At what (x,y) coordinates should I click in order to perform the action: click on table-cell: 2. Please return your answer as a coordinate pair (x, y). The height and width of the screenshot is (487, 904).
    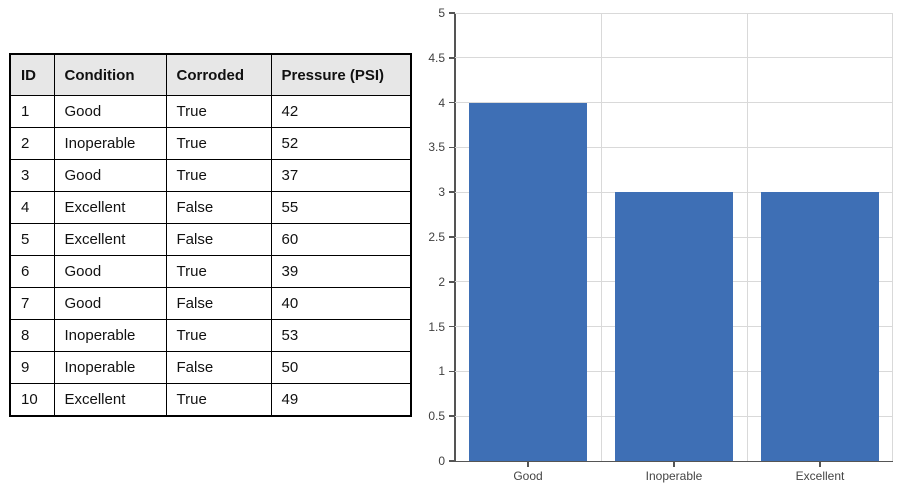
    Looking at the image, I should click on (32, 143).